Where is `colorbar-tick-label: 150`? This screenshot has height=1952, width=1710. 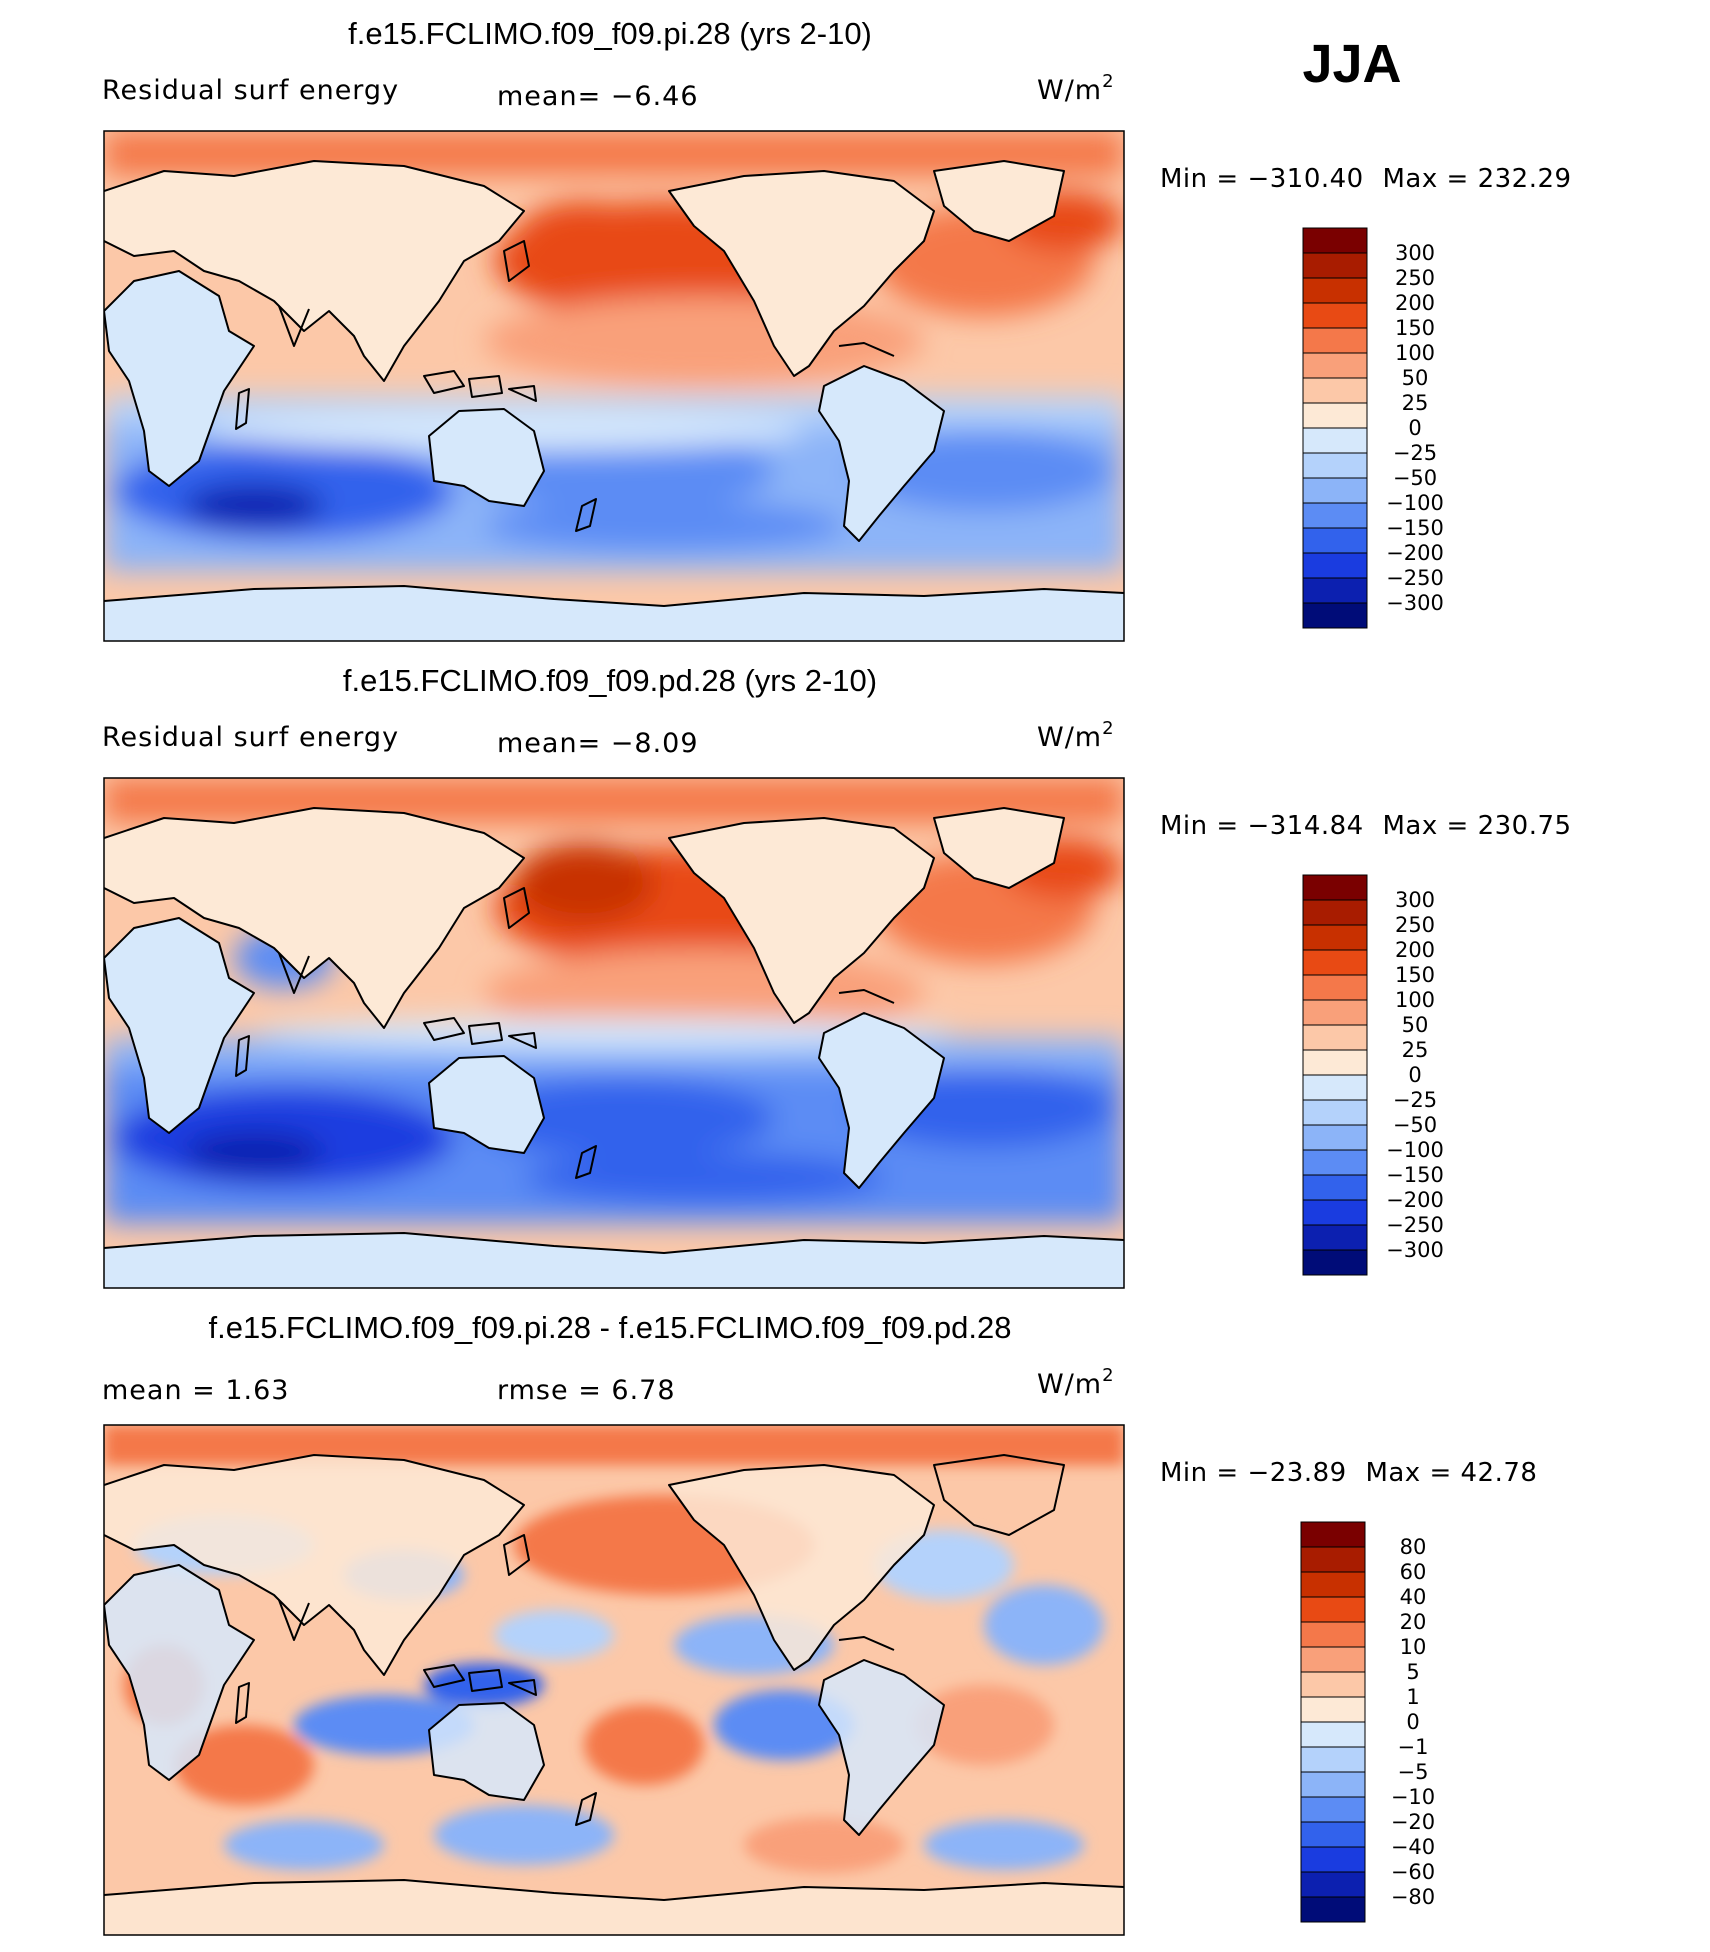
colorbar-tick-label: 150 is located at coordinates (1415, 975).